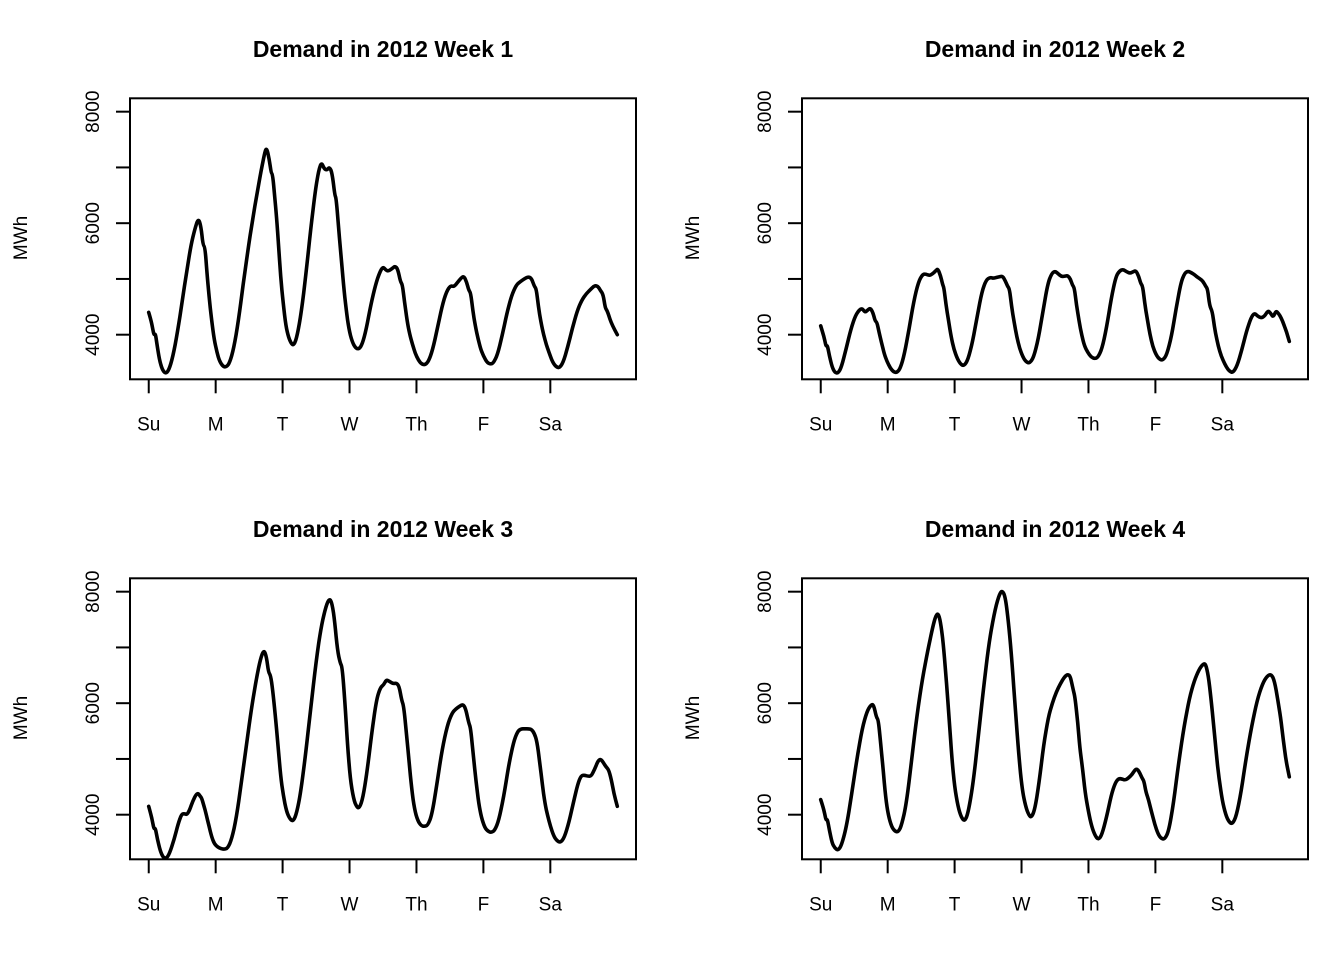  I want to click on chart-title: Demand in 2012 Week 2, so click(1055, 49).